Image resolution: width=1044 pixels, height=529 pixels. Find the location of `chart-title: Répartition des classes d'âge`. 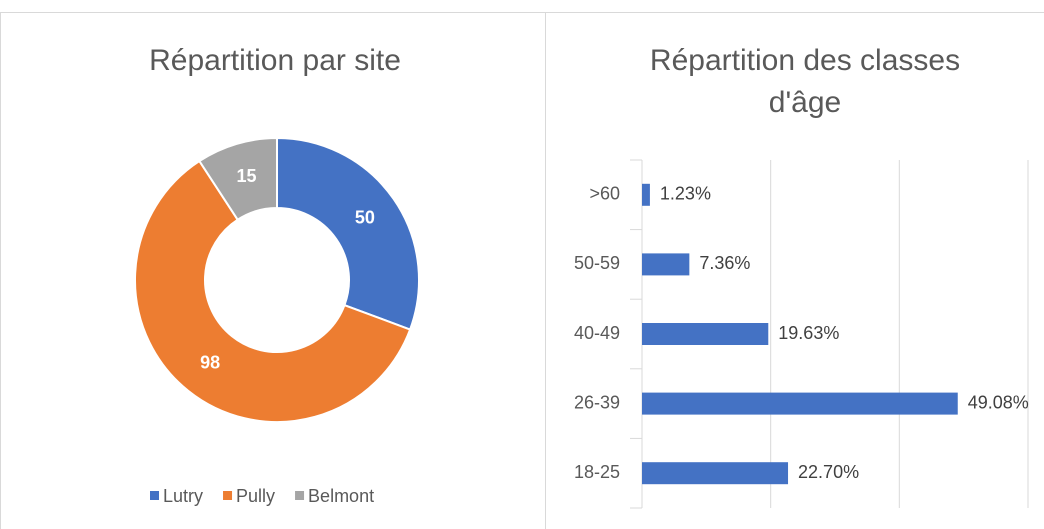

chart-title: Répartition des classes d'âge is located at coordinates (805, 81).